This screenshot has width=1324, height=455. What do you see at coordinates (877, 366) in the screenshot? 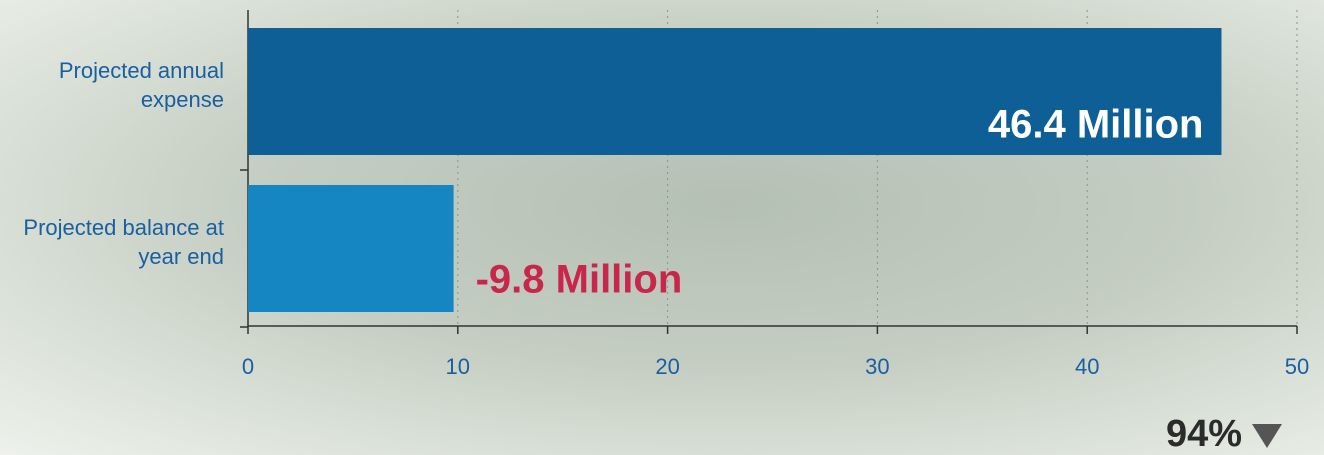
I see `x-tick-label: 30` at bounding box center [877, 366].